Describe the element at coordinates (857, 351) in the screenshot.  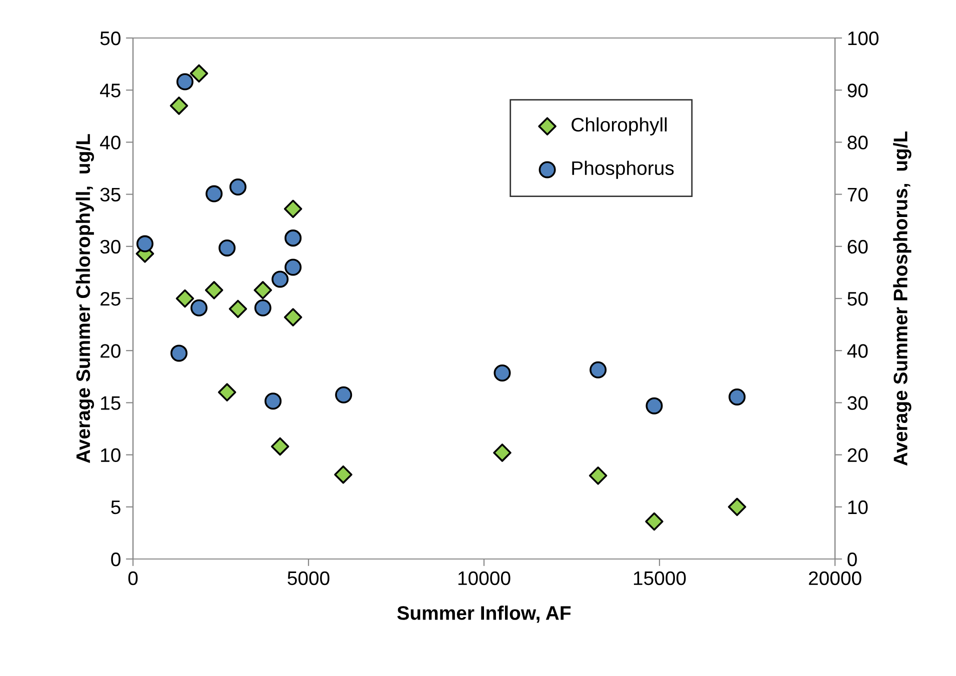
I see `y2-tick-label: 40` at that location.